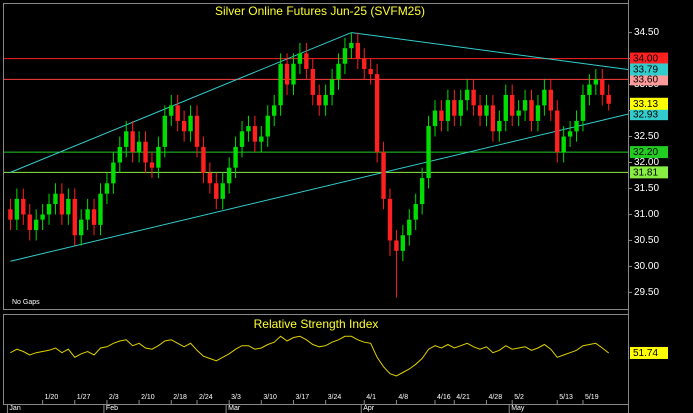 The image size is (693, 413). I want to click on trend-line, so click(490, 51).